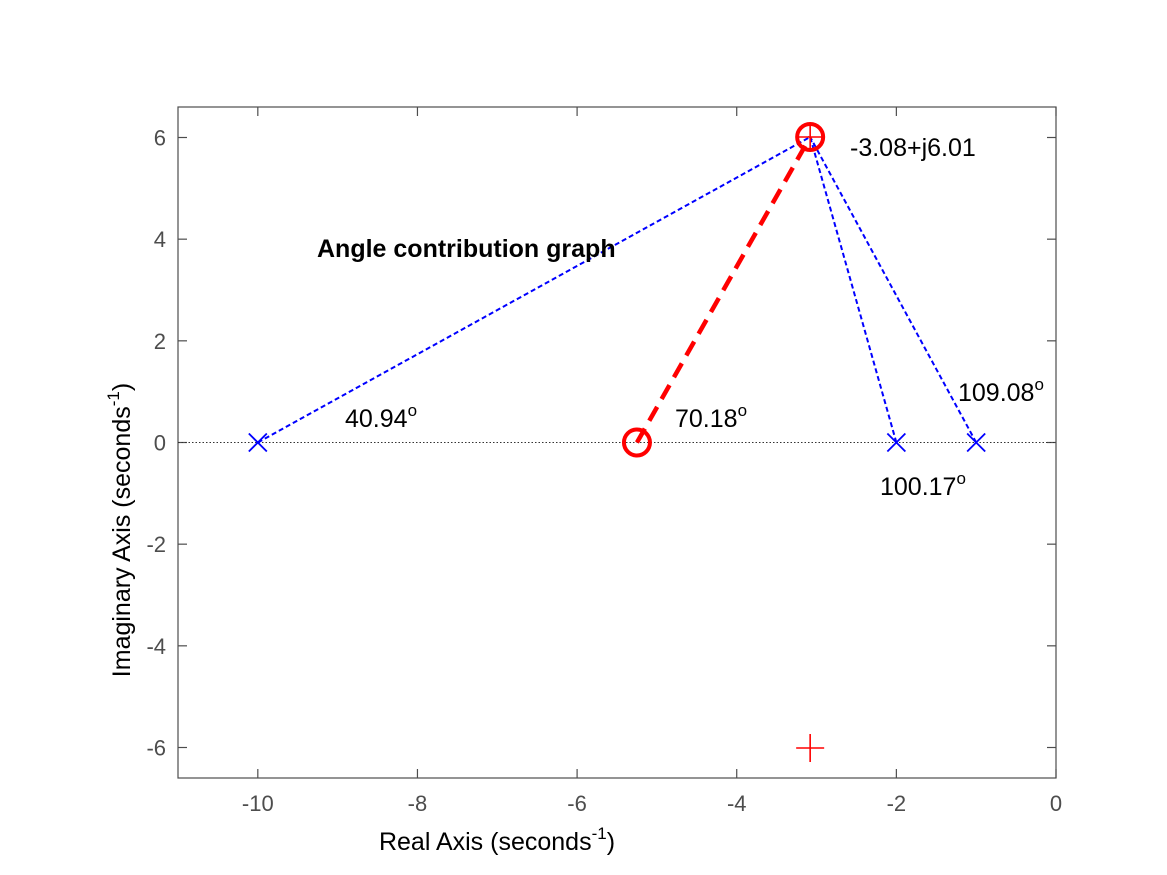 This screenshot has height=875, width=1167. I want to click on y-tick-label: 0, so click(160, 443).